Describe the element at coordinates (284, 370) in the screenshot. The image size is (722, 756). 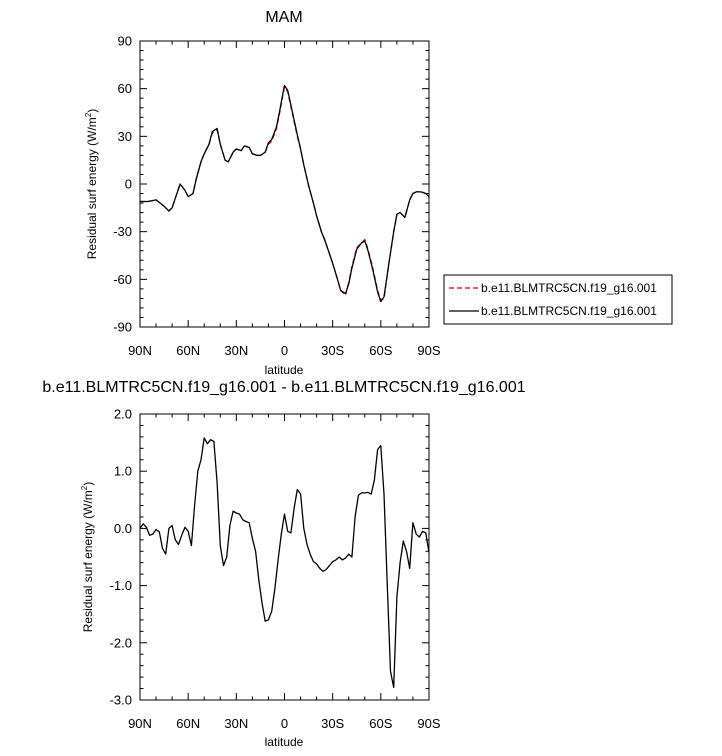
I see `top-x-axis-label: latitude` at that location.